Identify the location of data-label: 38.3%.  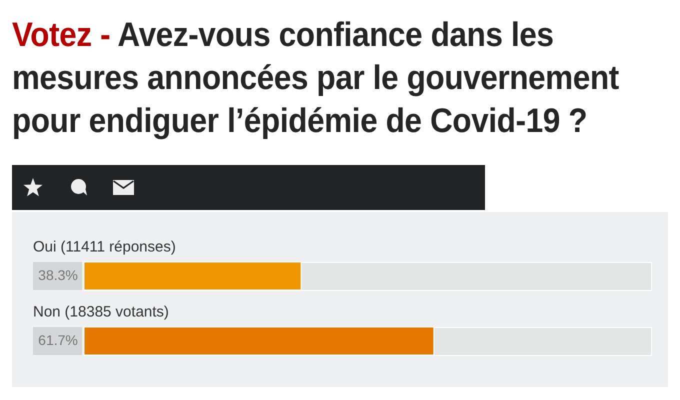
(58, 275).